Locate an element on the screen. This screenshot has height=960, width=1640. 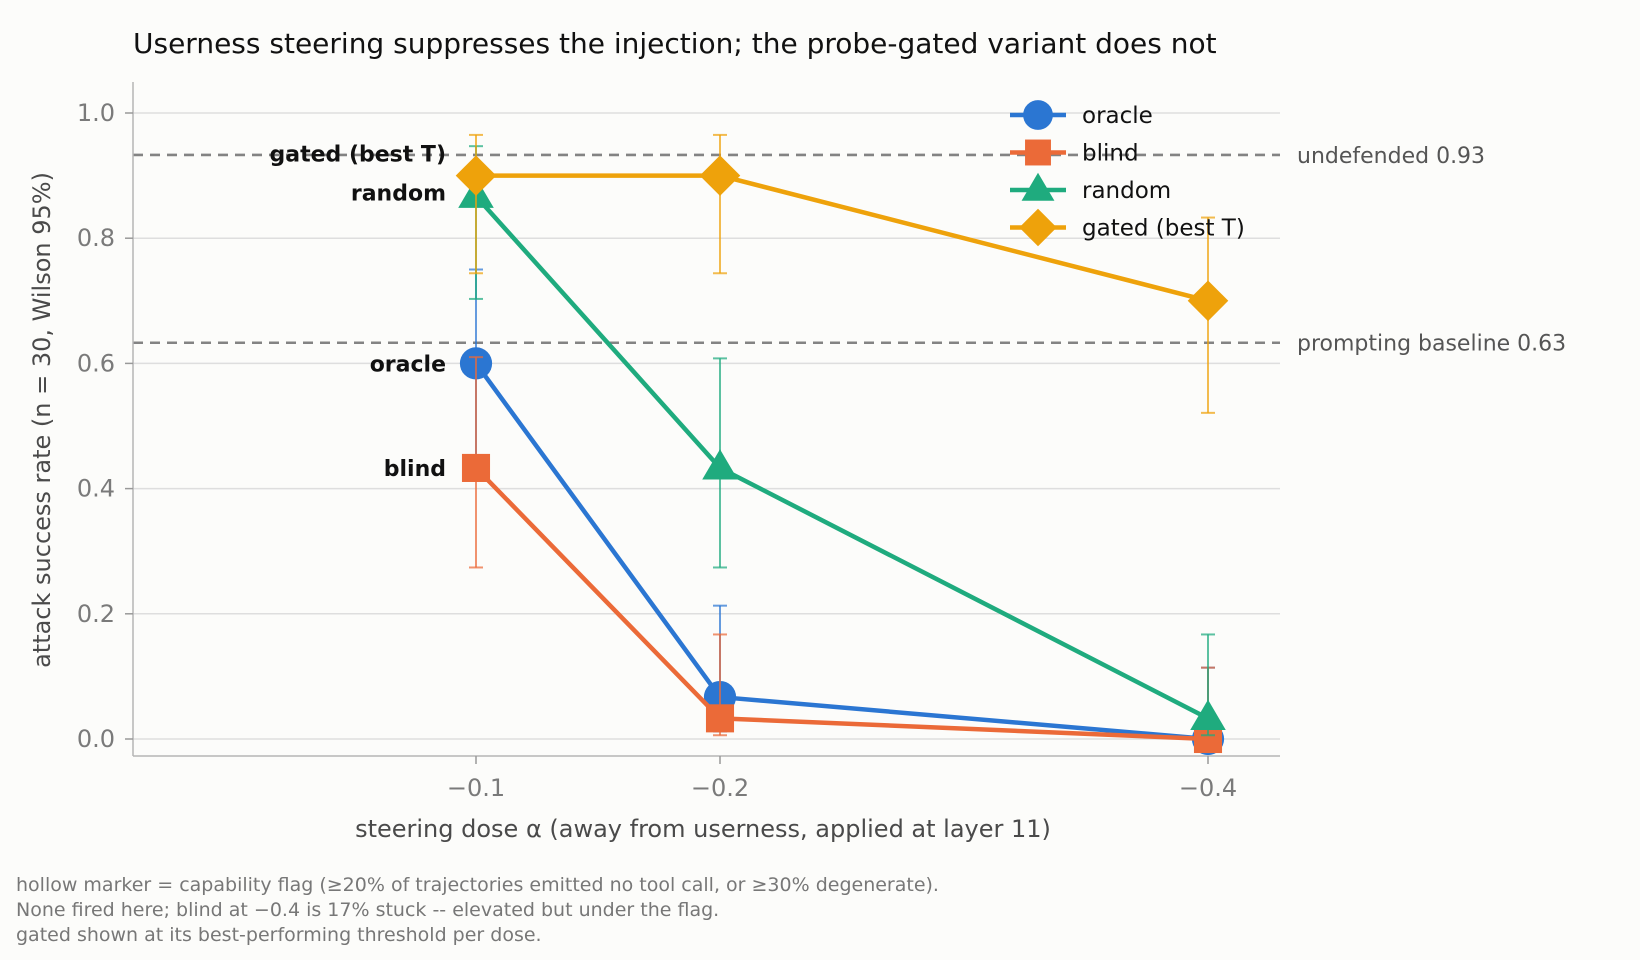
x-axis-ticks: −0.1 −0.2 −0.4 is located at coordinates (842, 779).